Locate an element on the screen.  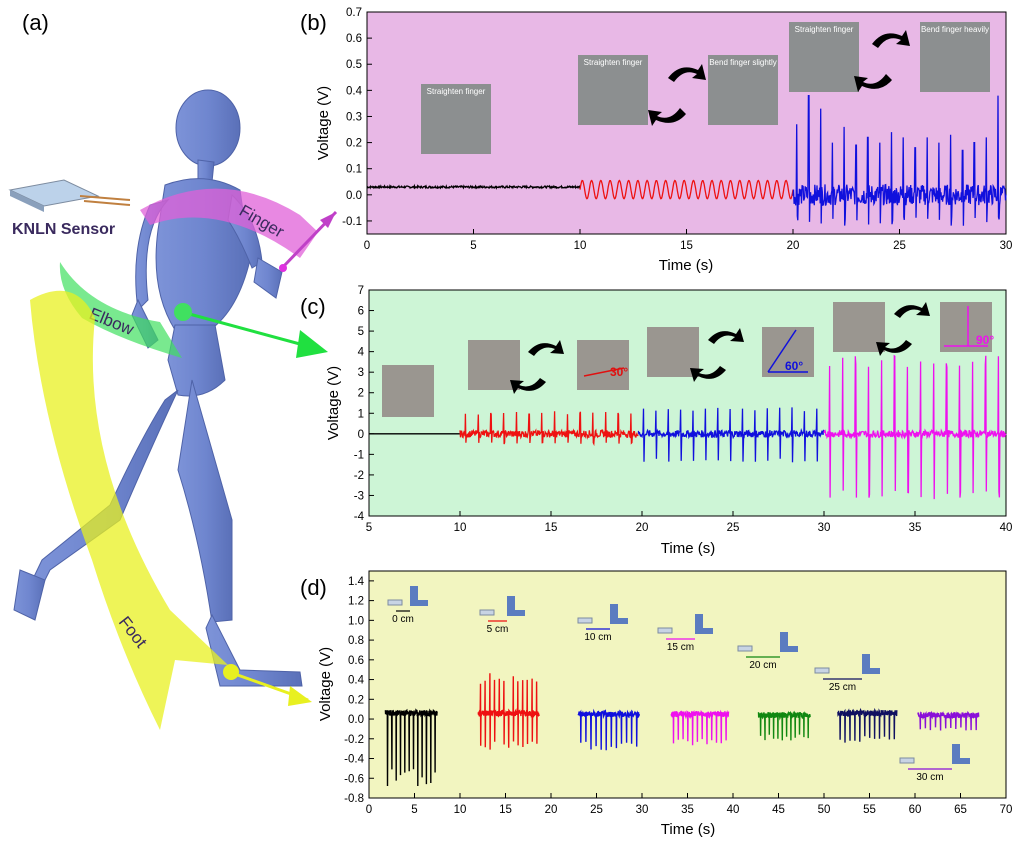
panel-c-x-tick-label: 20 is located at coordinates (642, 528).